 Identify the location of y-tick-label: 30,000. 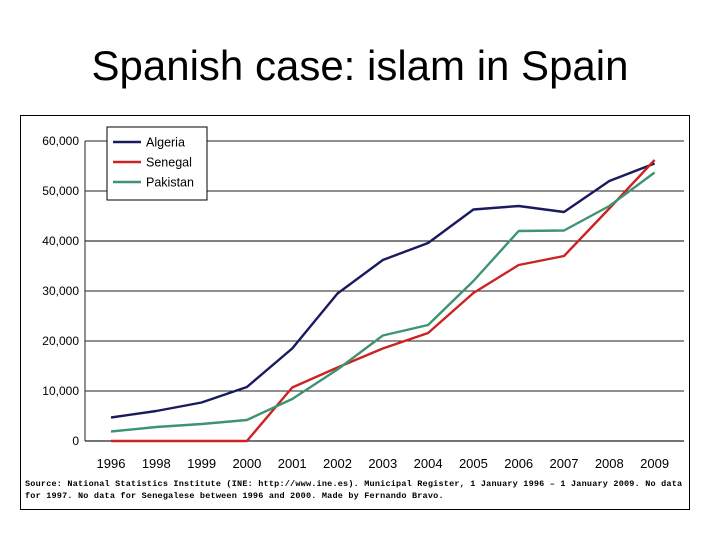
(60, 291).